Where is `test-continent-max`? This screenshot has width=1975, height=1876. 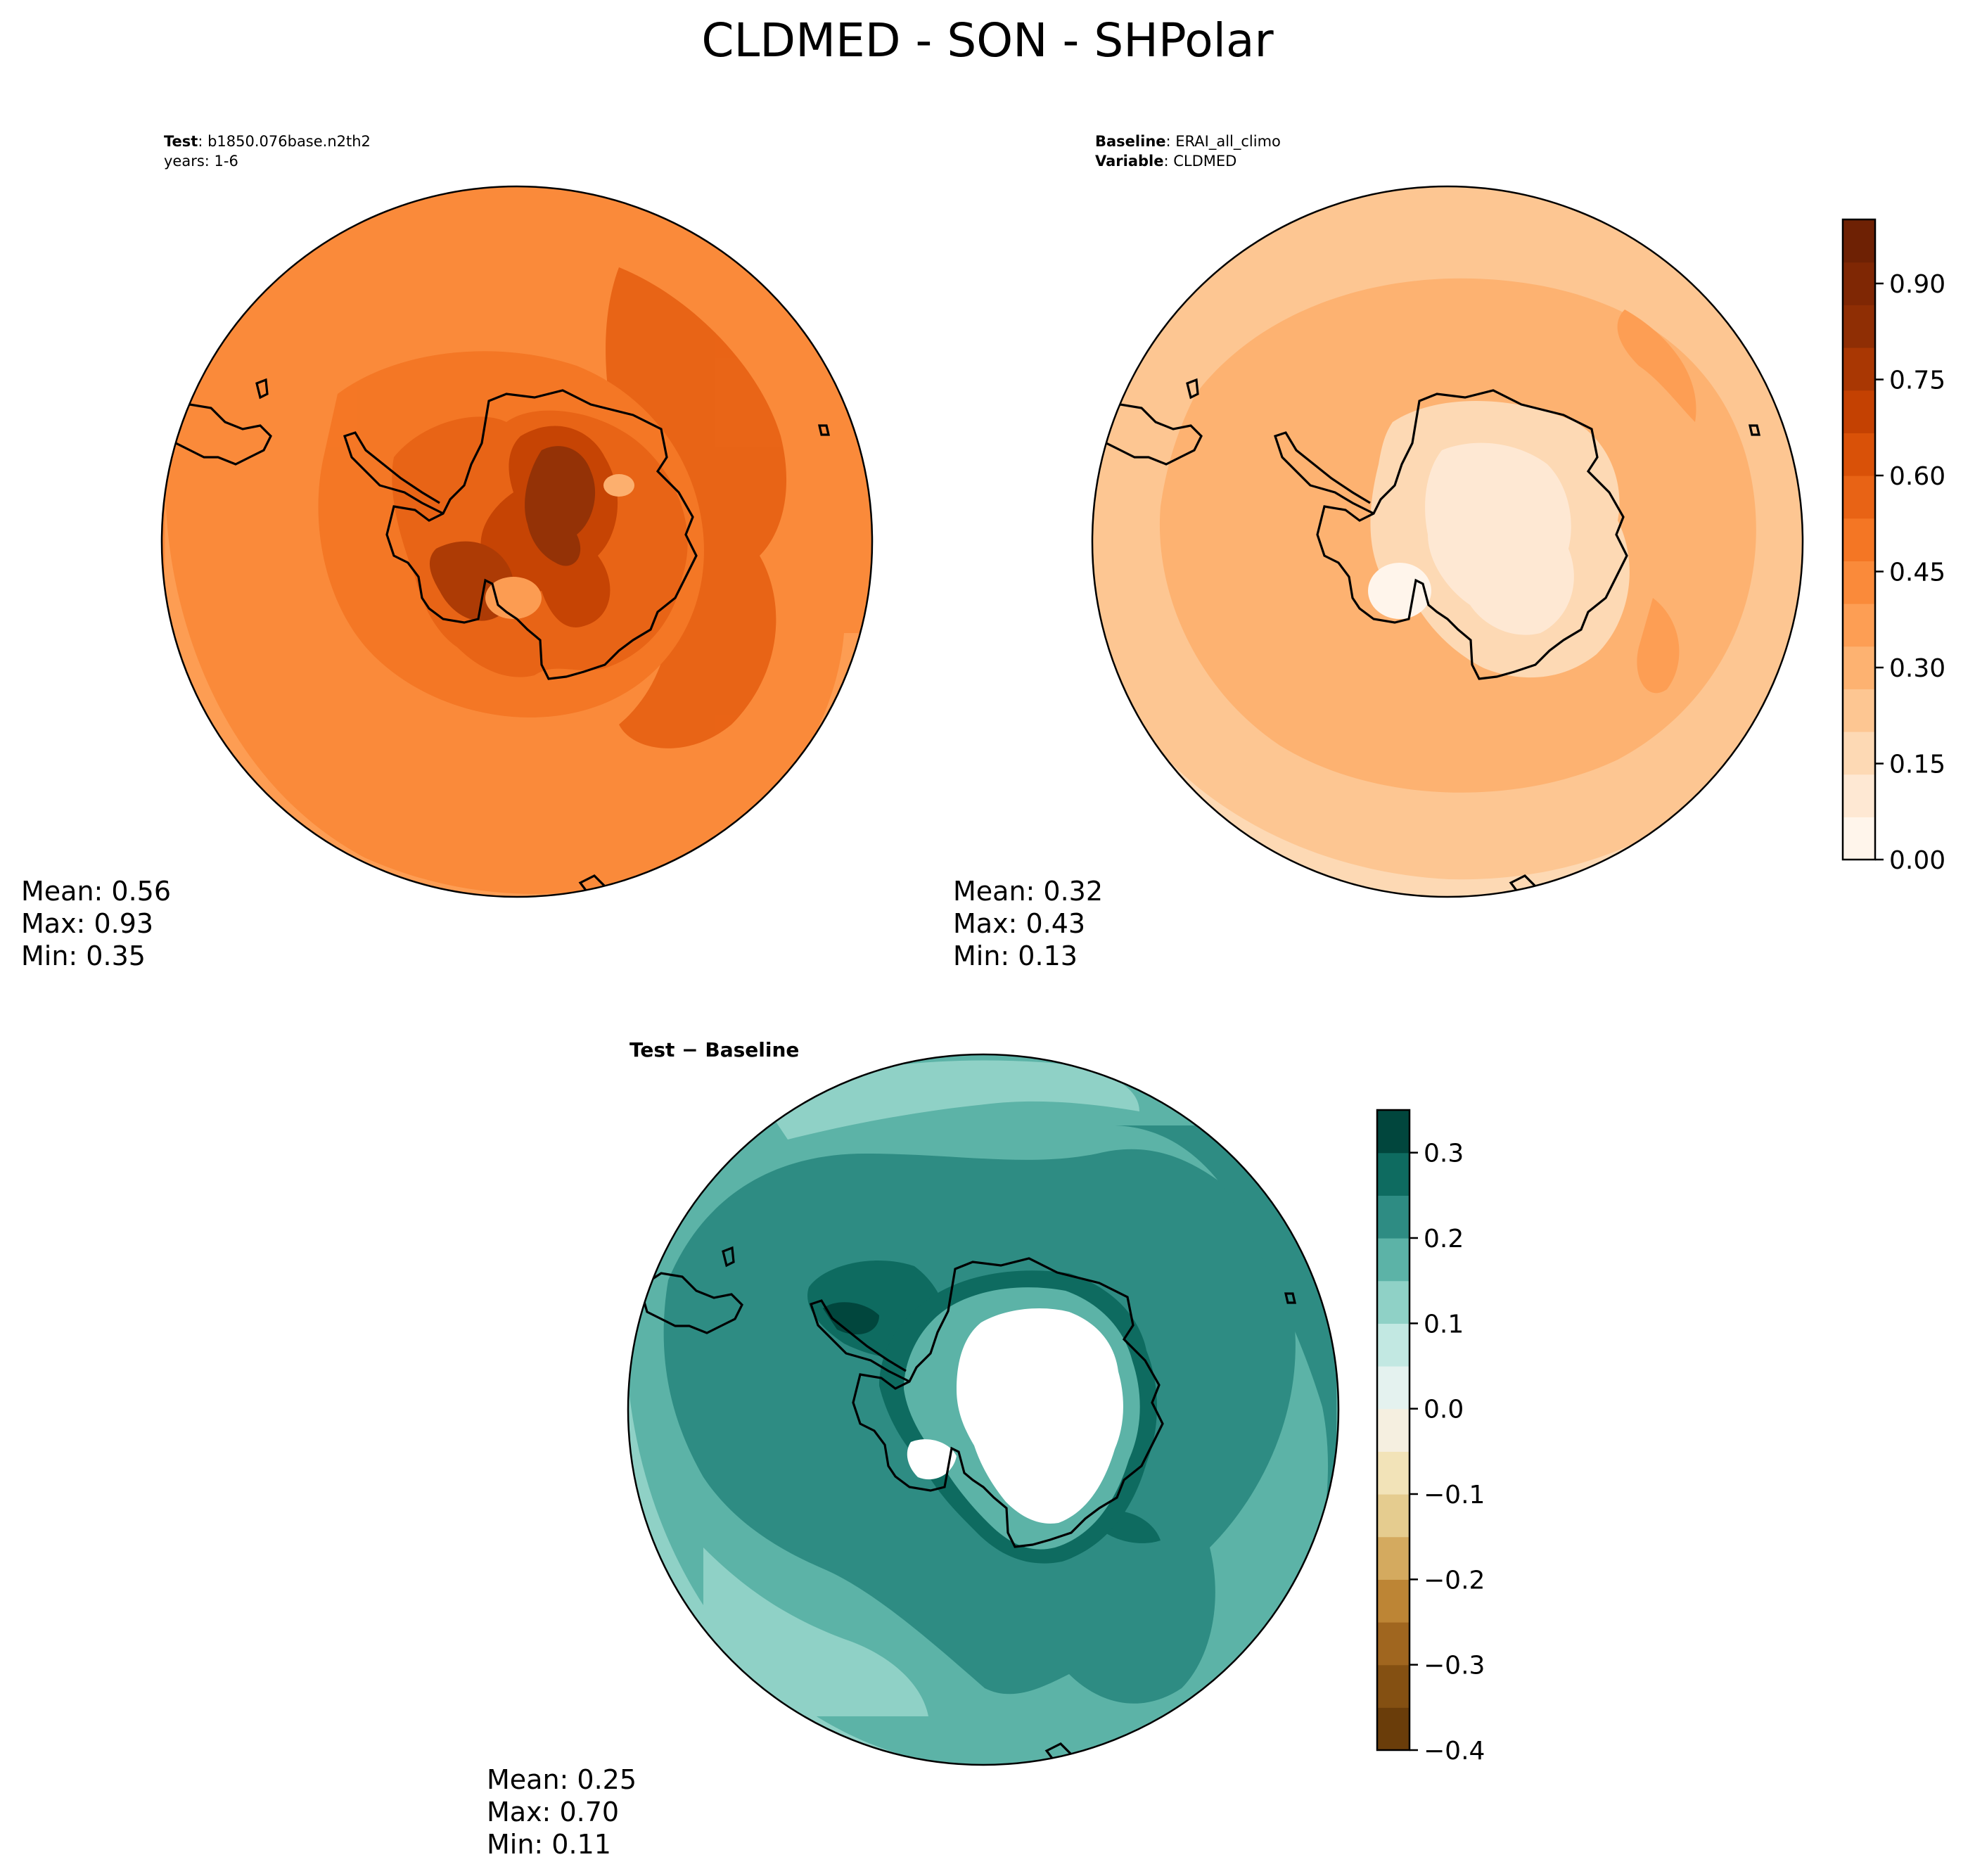
test-continent-max is located at coordinates (560, 506).